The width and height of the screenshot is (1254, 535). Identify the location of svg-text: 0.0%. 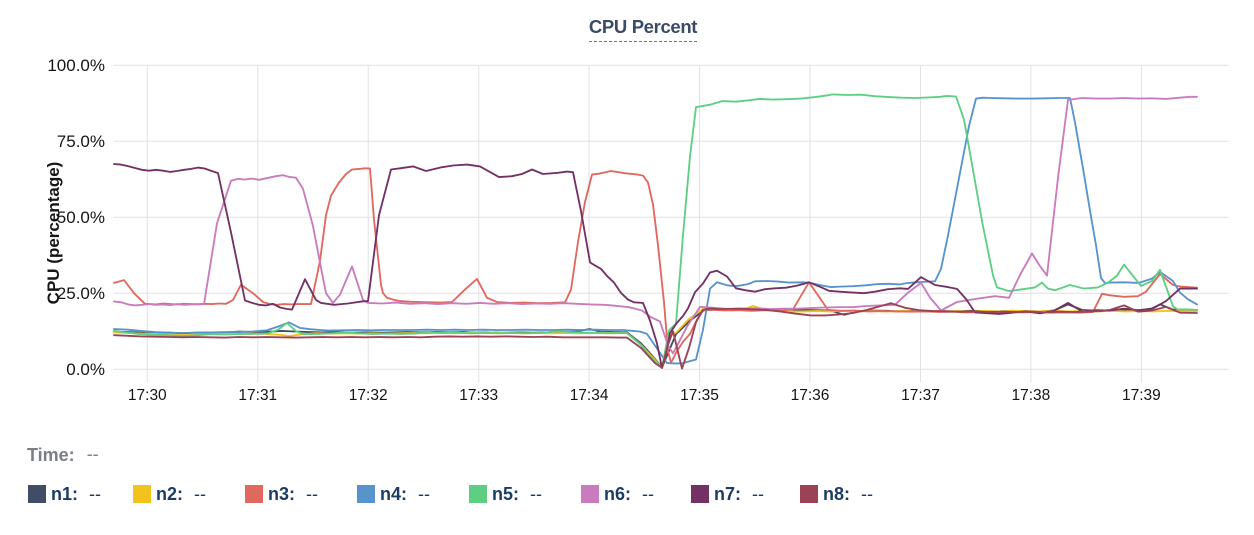
(85, 369).